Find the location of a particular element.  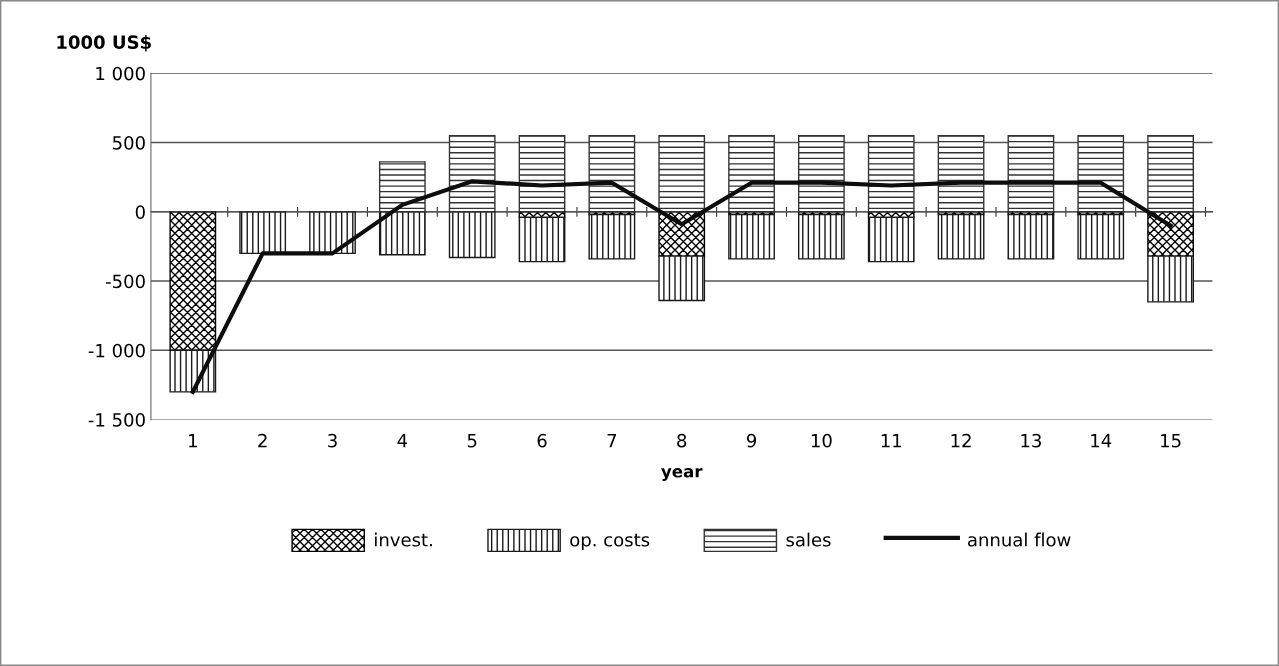

x-tick-label: 1 is located at coordinates (193, 441).